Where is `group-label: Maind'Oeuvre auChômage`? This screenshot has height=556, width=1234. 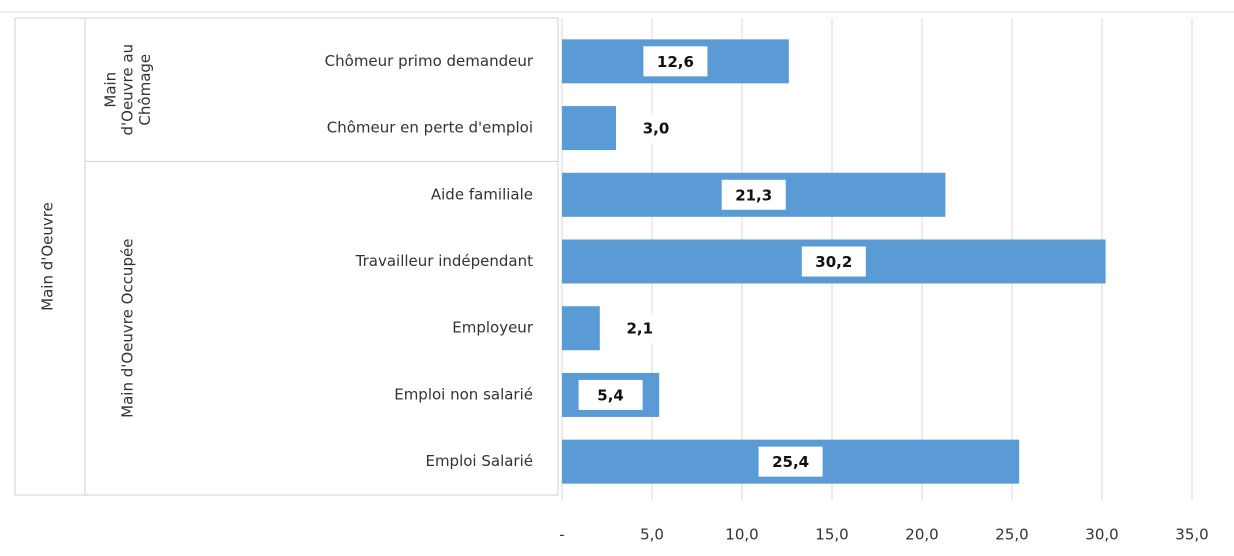 group-label: Maind'Oeuvre auChômage is located at coordinates (127, 90).